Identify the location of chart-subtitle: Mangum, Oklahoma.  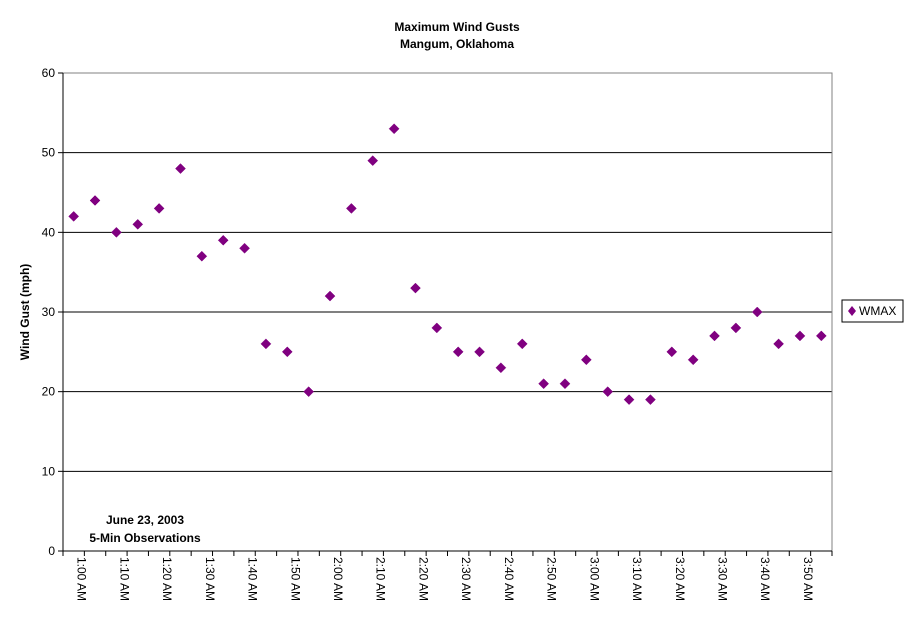
(457, 44).